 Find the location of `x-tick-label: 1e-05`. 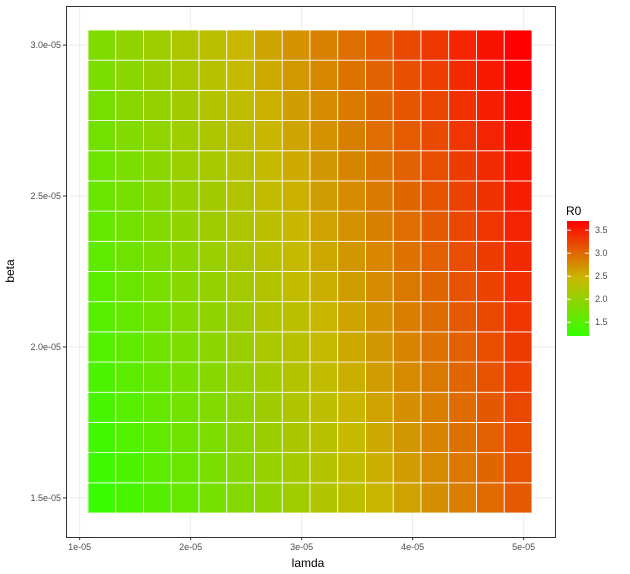

x-tick-label: 1e-05 is located at coordinates (79, 547).